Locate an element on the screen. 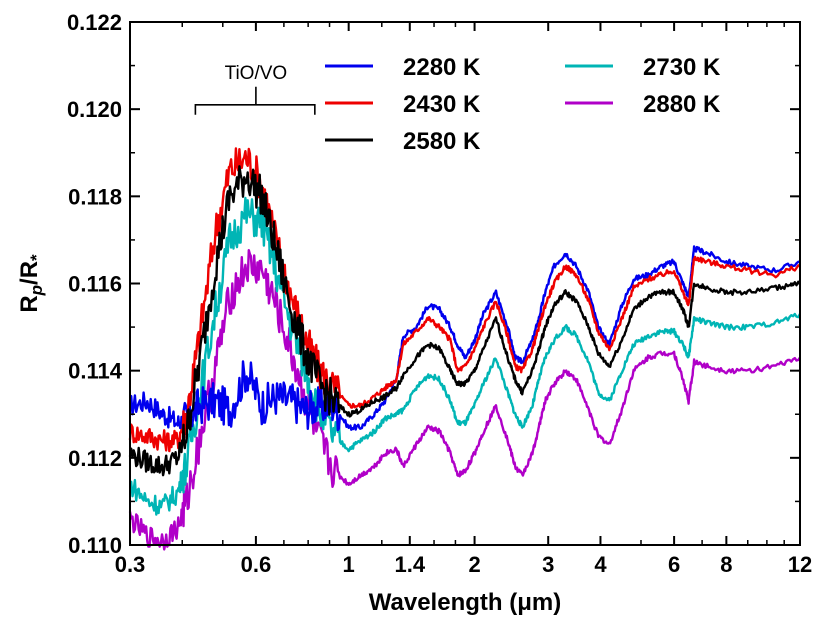  x-tick-label: 3 is located at coordinates (548, 564).